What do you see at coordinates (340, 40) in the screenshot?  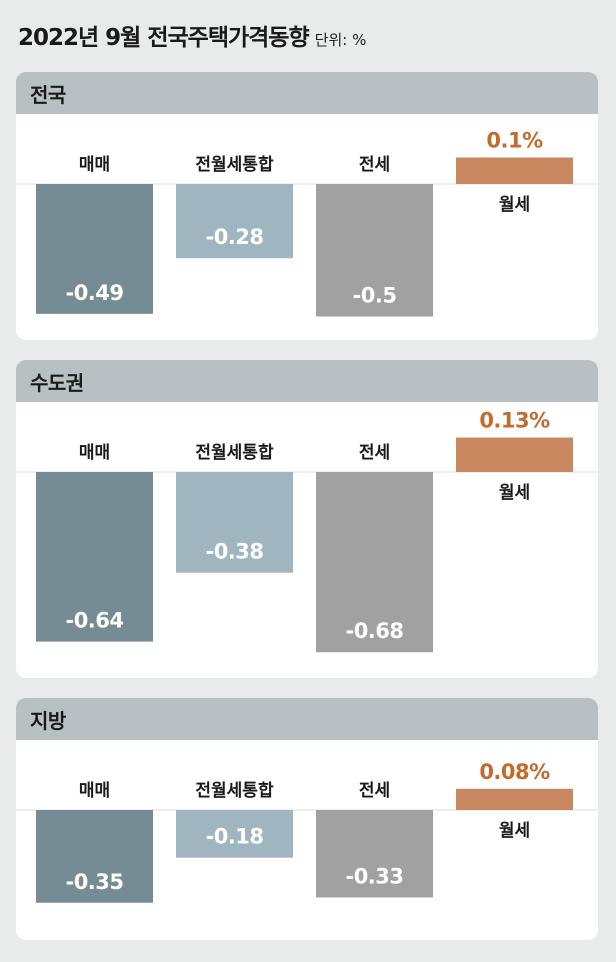 I see `unit-label: 단위: %` at bounding box center [340, 40].